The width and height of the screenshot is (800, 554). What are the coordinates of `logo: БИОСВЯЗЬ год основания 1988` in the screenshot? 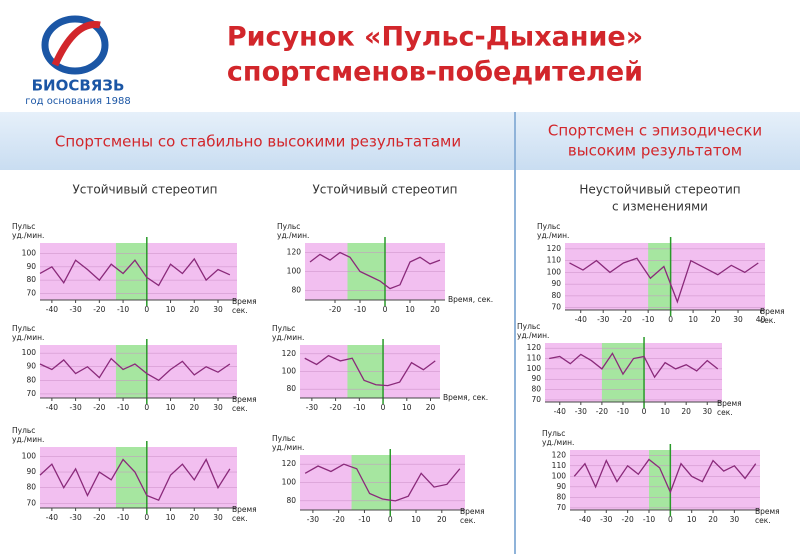 It's located at (78, 61).